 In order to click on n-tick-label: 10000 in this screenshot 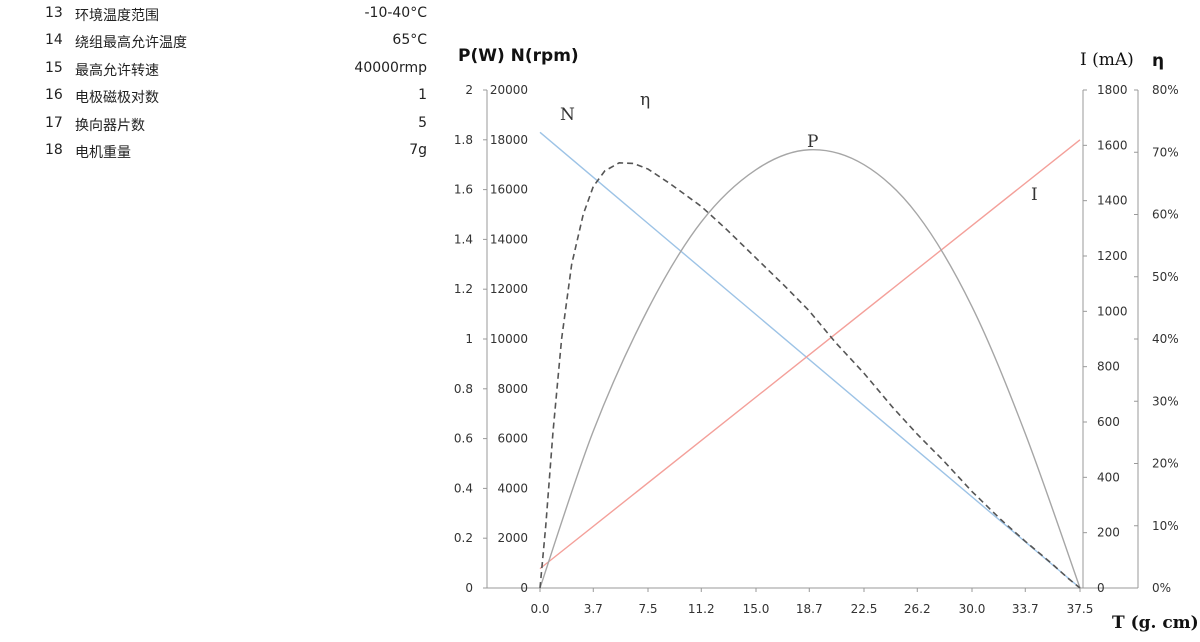, I will do `click(509, 339)`.